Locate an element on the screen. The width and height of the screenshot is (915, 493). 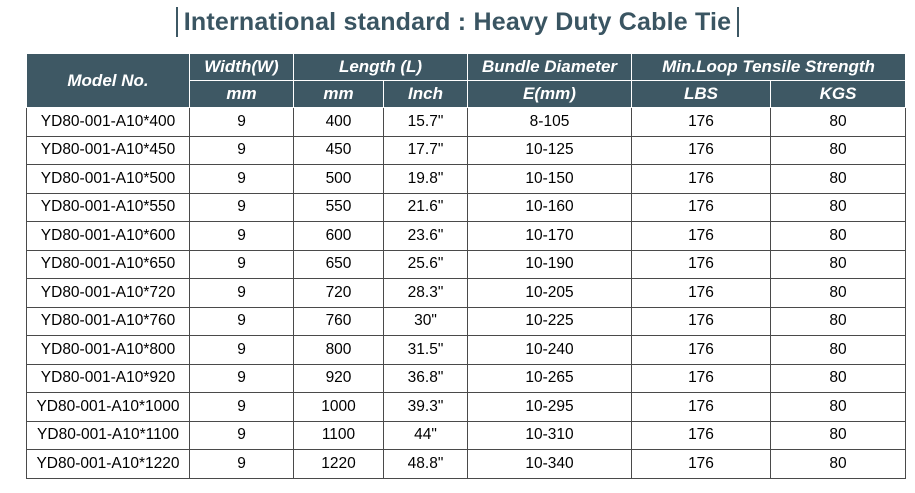
table-row: YD80-001-A10*800 9 800 31.5" 10-240 176 80 is located at coordinates (466, 350).